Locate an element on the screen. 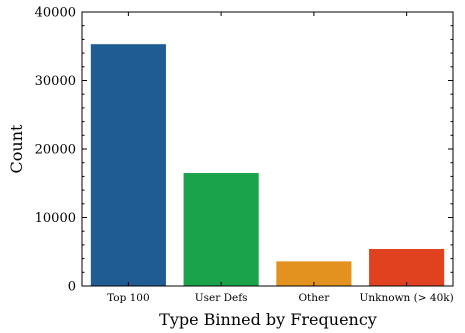 The width and height of the screenshot is (465, 333). x-tick-label: User Defs is located at coordinates (221, 298).